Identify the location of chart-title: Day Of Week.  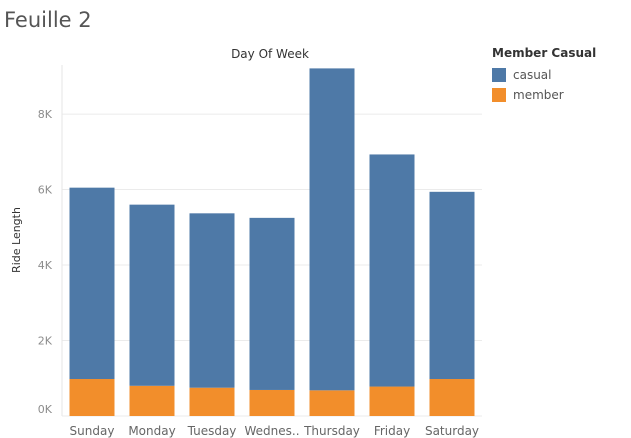
(270, 54).